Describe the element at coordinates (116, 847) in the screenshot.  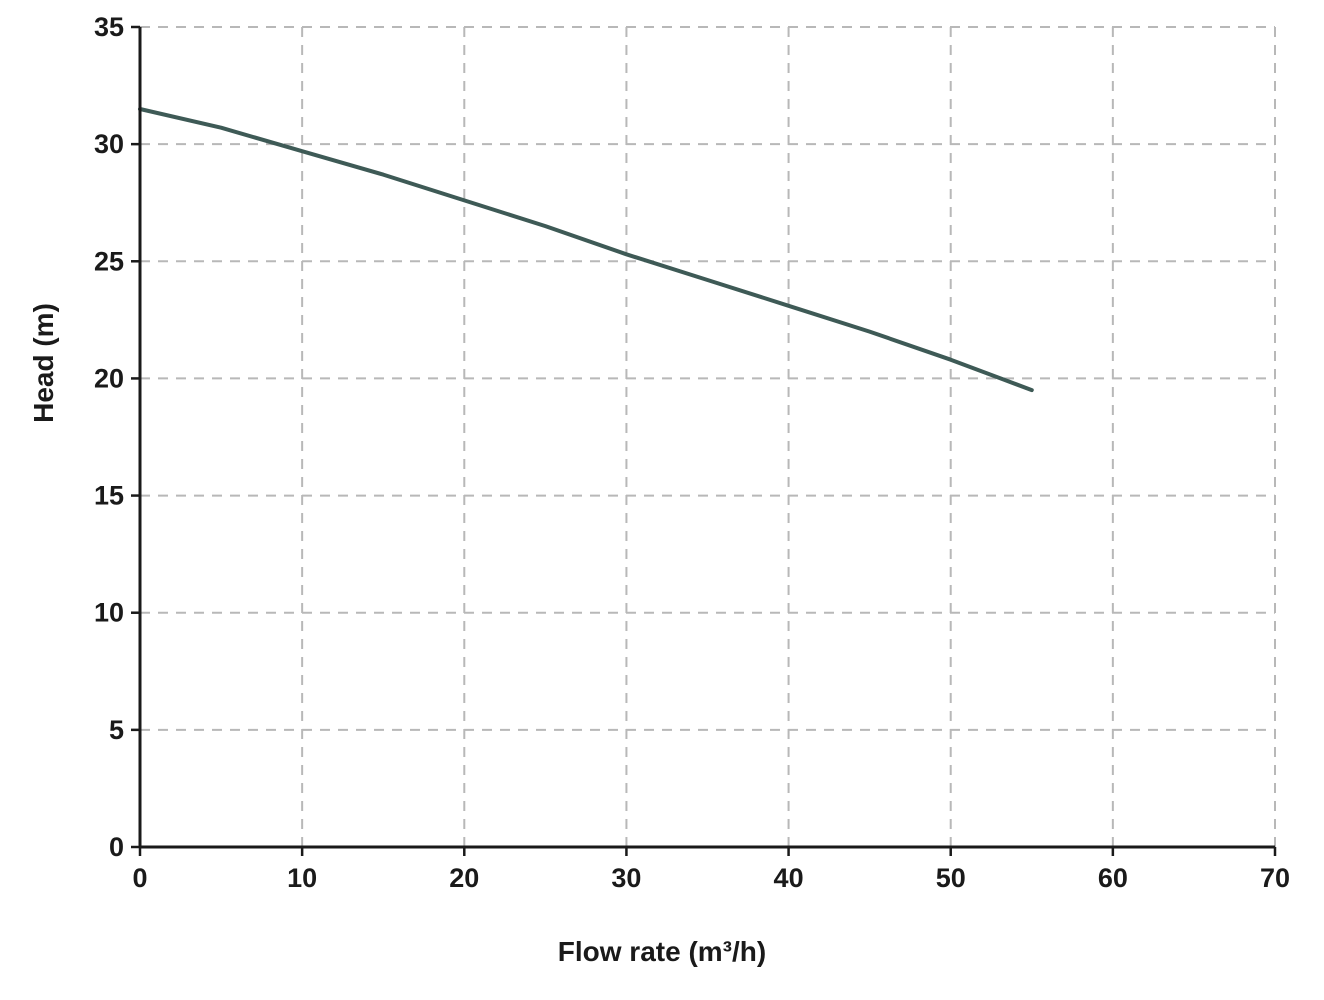
I see `y-tick-label: 0` at that location.